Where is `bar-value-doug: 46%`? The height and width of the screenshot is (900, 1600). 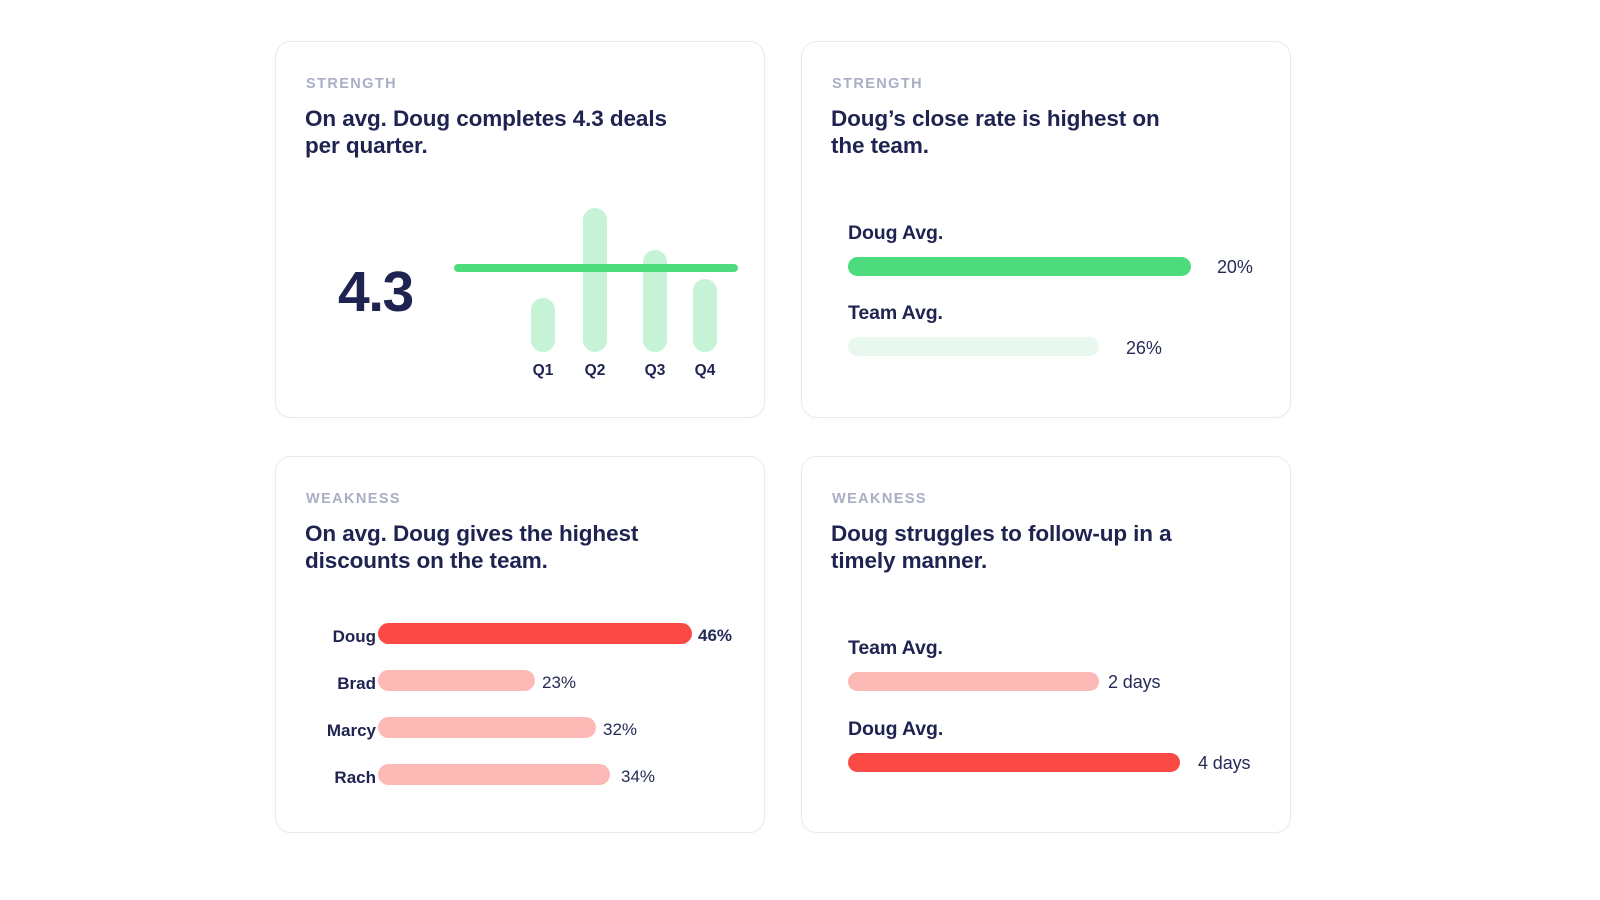
bar-value-doug: 46% is located at coordinates (715, 635).